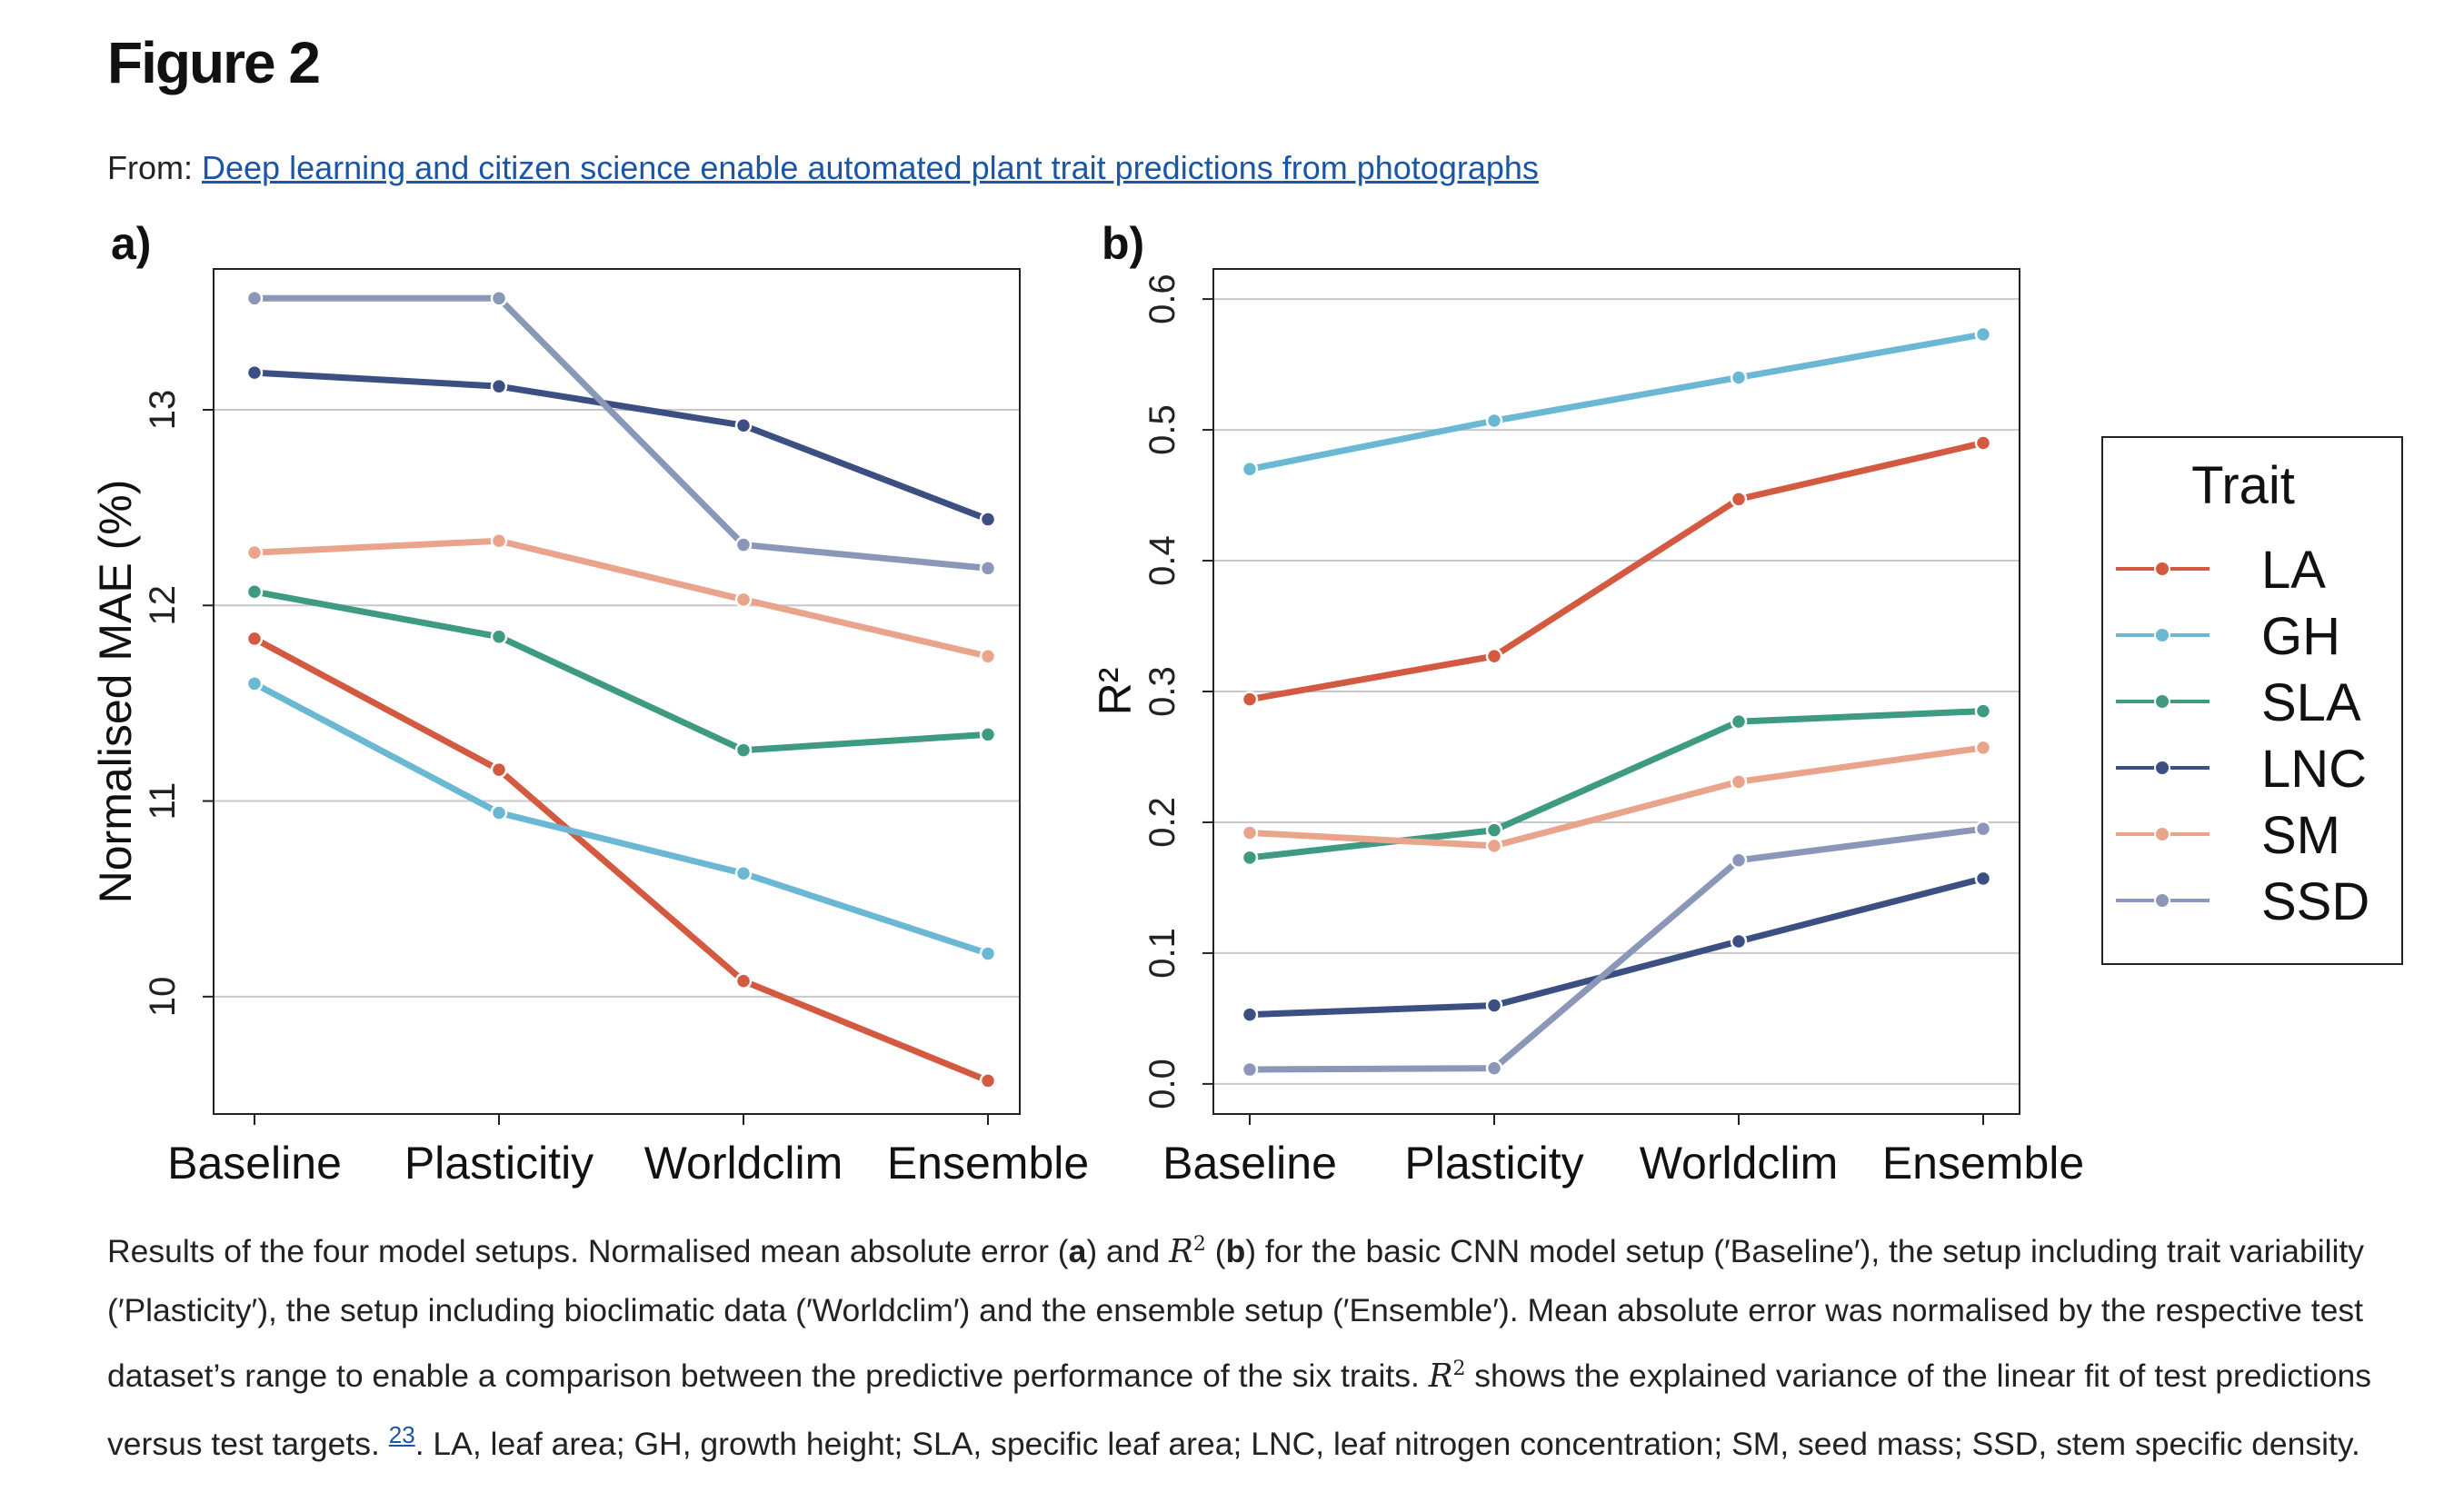  I want to click on y-tick-label: 0.3, so click(1162, 691).